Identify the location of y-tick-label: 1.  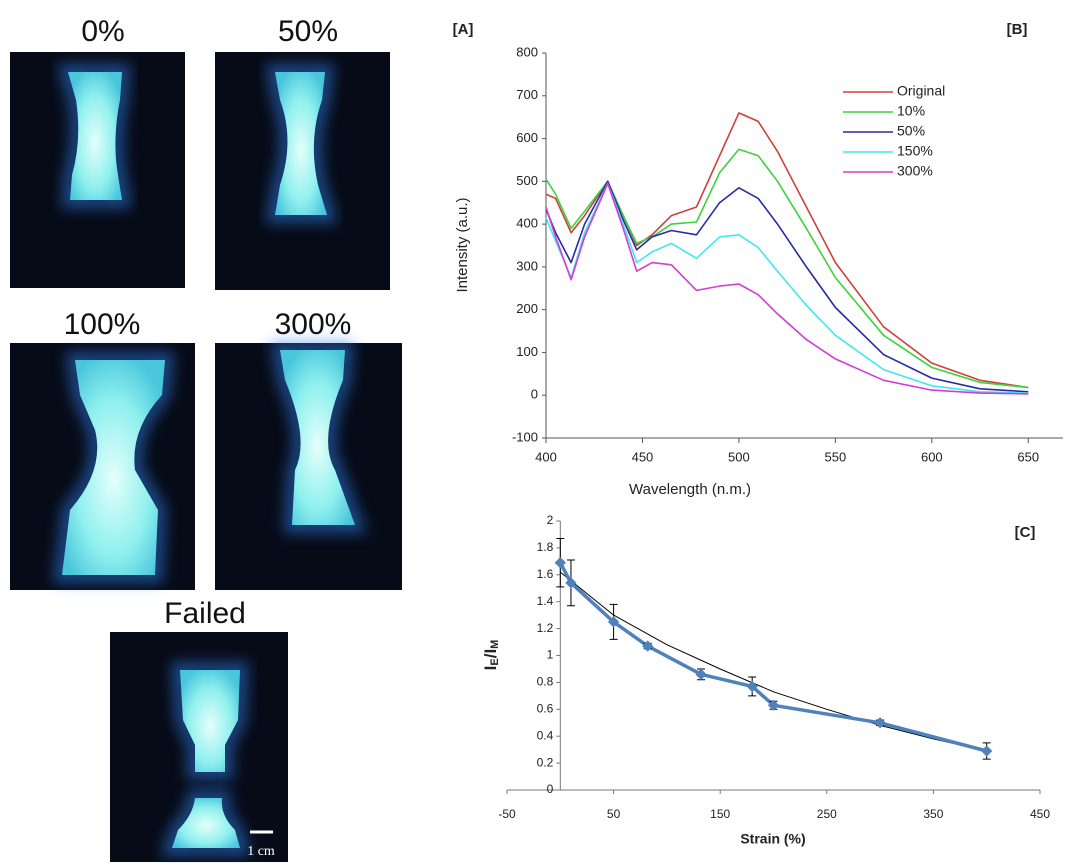
(550, 655).